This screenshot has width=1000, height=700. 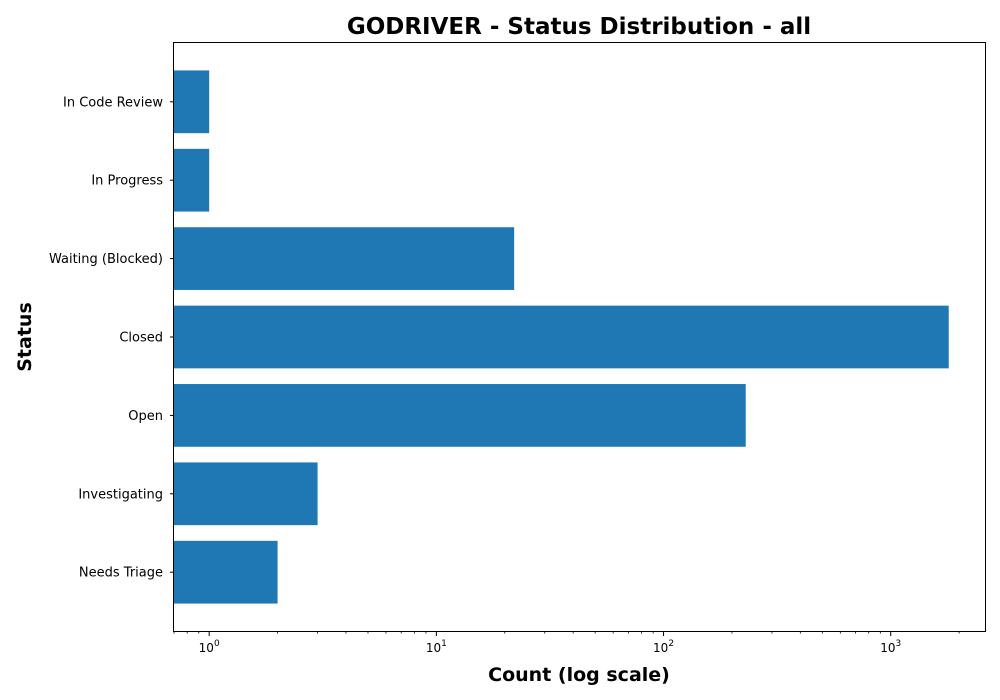 I want to click on chart-title: GODRIVER - Status Distribution - all, so click(x=579, y=27).